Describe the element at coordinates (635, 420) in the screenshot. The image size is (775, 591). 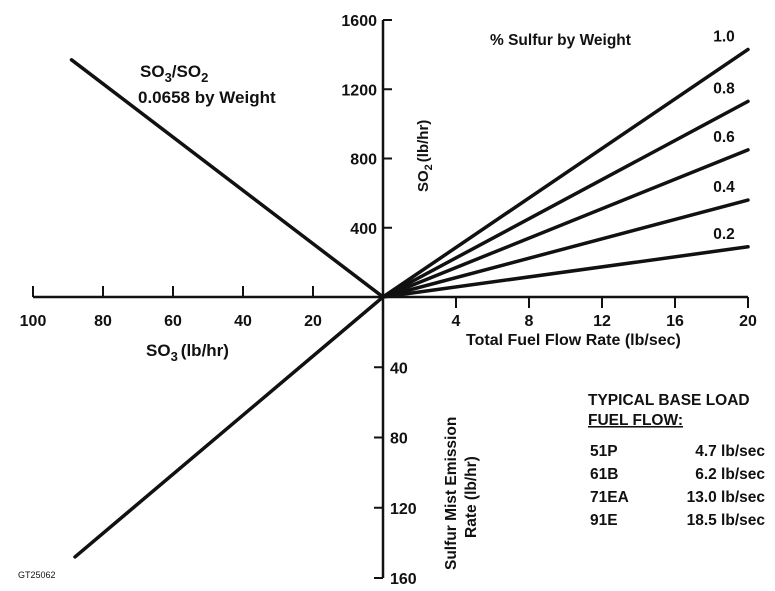
I see `table-title-line2: FUEL FLOW:` at that location.